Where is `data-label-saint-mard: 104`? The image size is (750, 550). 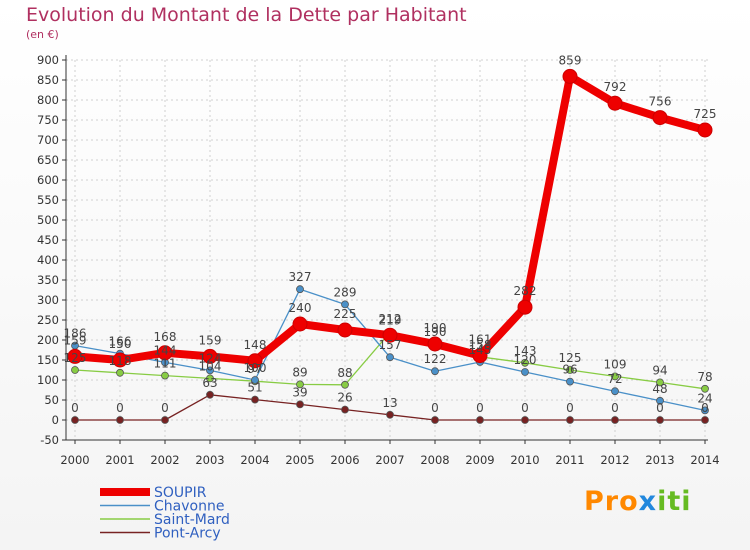
data-label-saint-mard: 104 is located at coordinates (210, 366).